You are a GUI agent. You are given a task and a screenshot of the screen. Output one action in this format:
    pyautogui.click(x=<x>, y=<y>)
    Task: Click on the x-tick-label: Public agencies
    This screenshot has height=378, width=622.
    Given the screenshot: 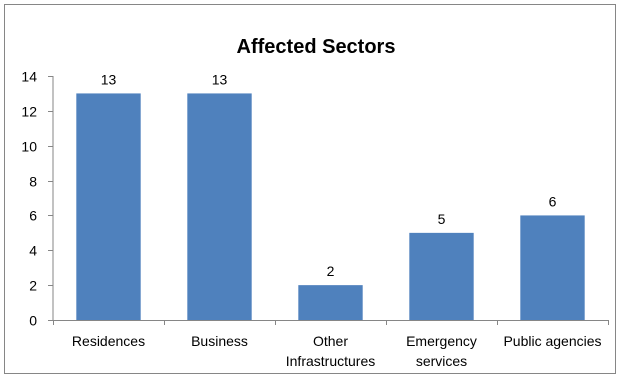 What is the action you would take?
    pyautogui.click(x=552, y=341)
    